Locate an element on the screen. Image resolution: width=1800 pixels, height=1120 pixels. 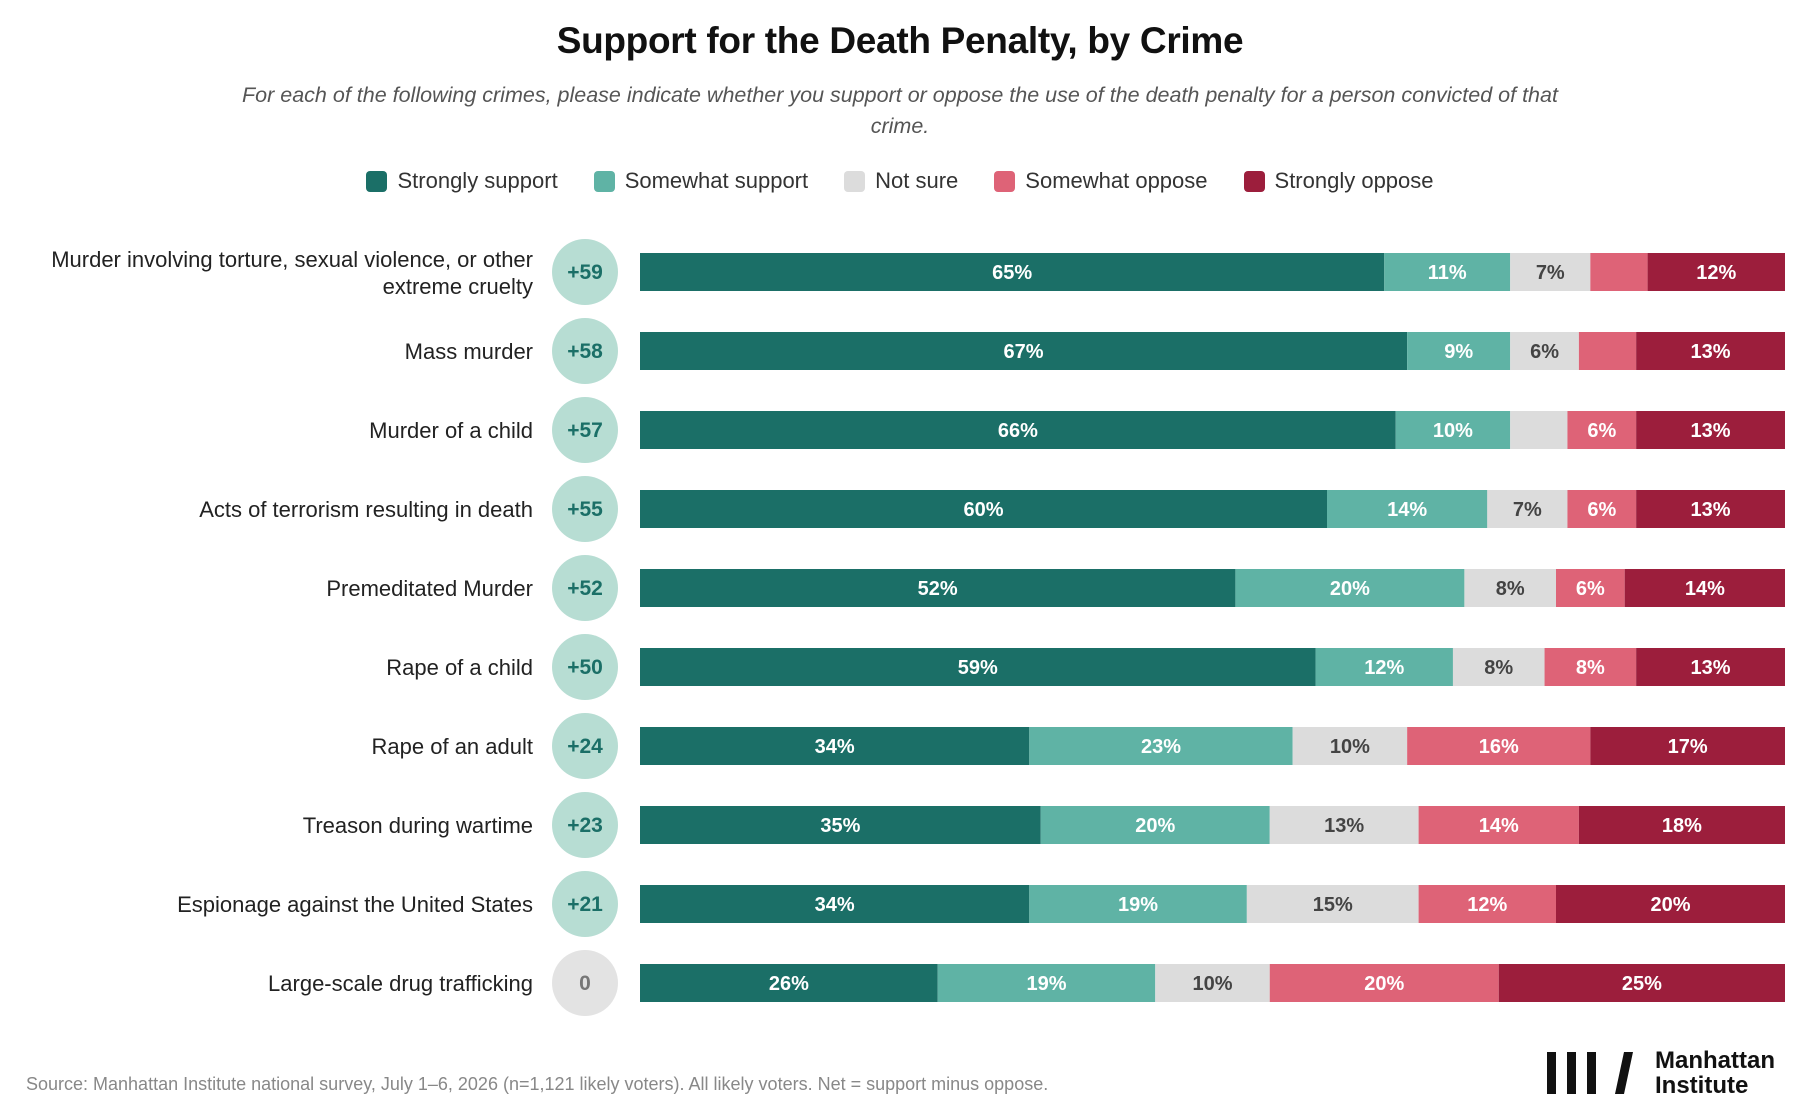
category-label: Acts of terrorism resulting in death is located at coordinates (366, 509).